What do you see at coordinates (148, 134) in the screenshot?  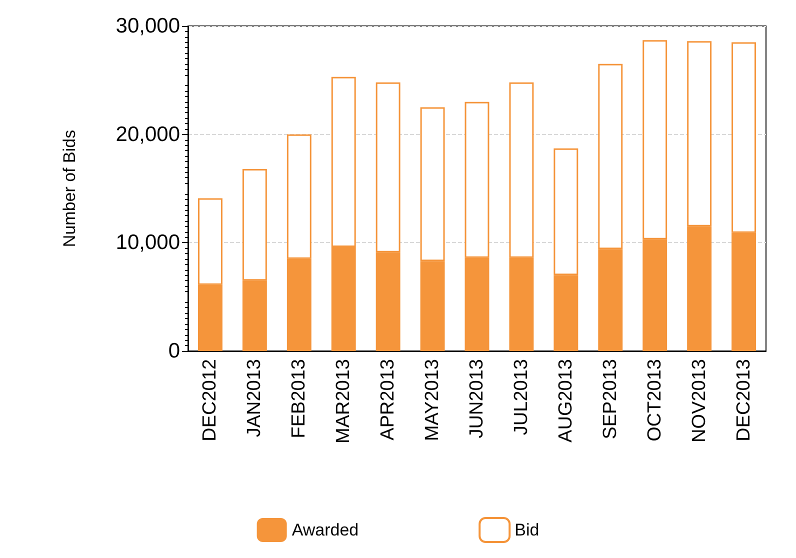 I see `y-tick-label: 20,000` at bounding box center [148, 134].